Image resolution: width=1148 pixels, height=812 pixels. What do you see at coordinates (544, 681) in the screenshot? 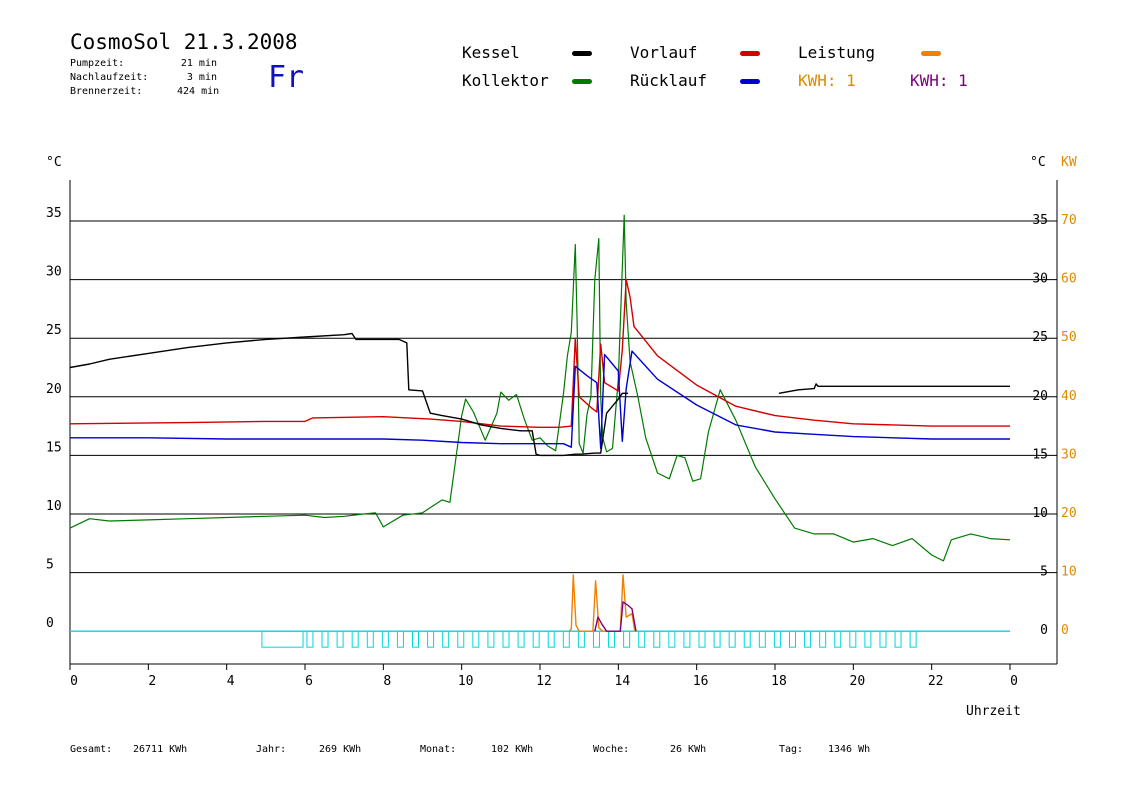
I see `x-tick-label: 12` at bounding box center [544, 681].